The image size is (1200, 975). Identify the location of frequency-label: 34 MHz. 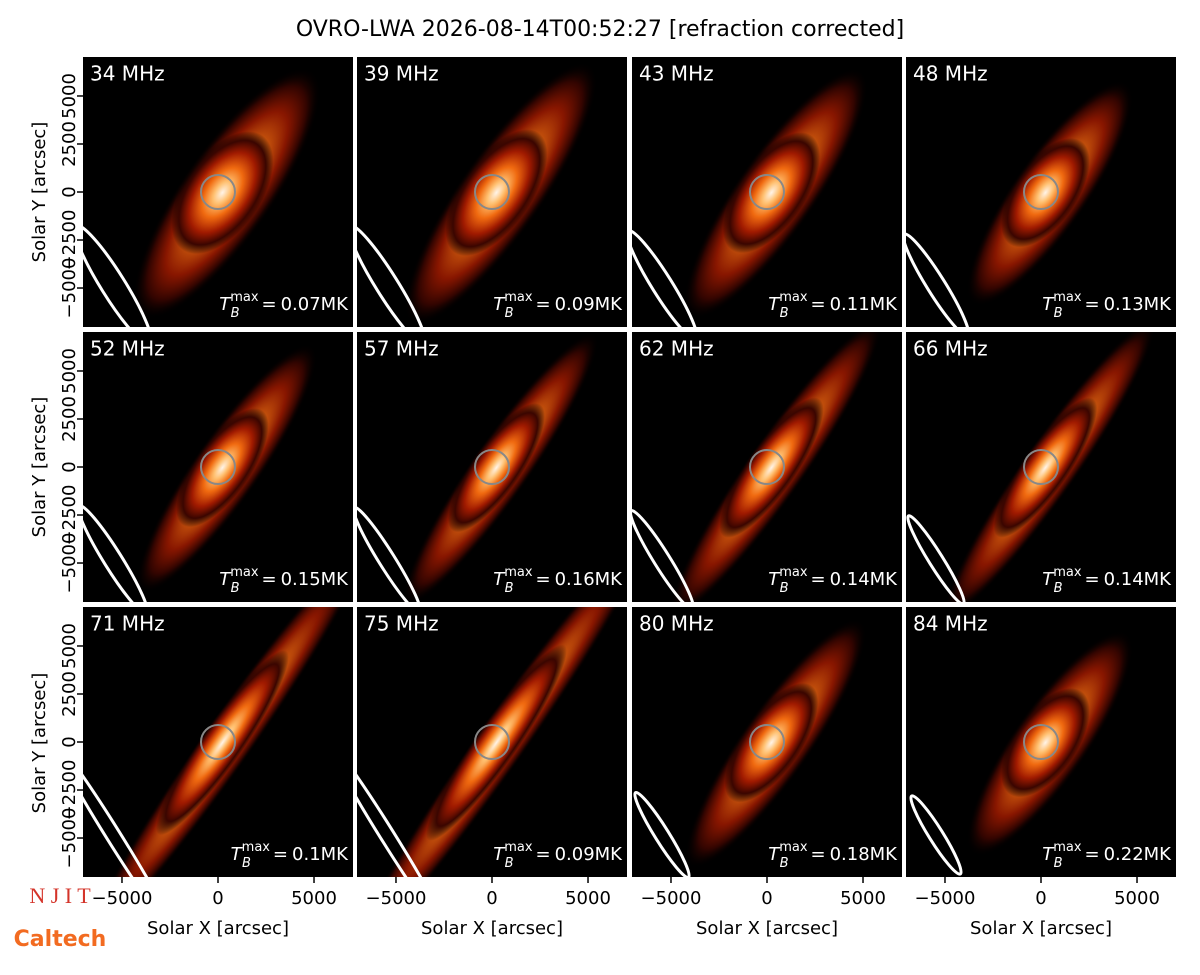
(127, 74).